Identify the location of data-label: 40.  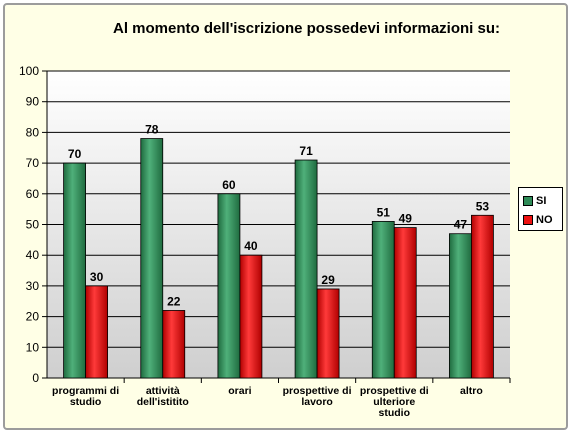
(251, 246).